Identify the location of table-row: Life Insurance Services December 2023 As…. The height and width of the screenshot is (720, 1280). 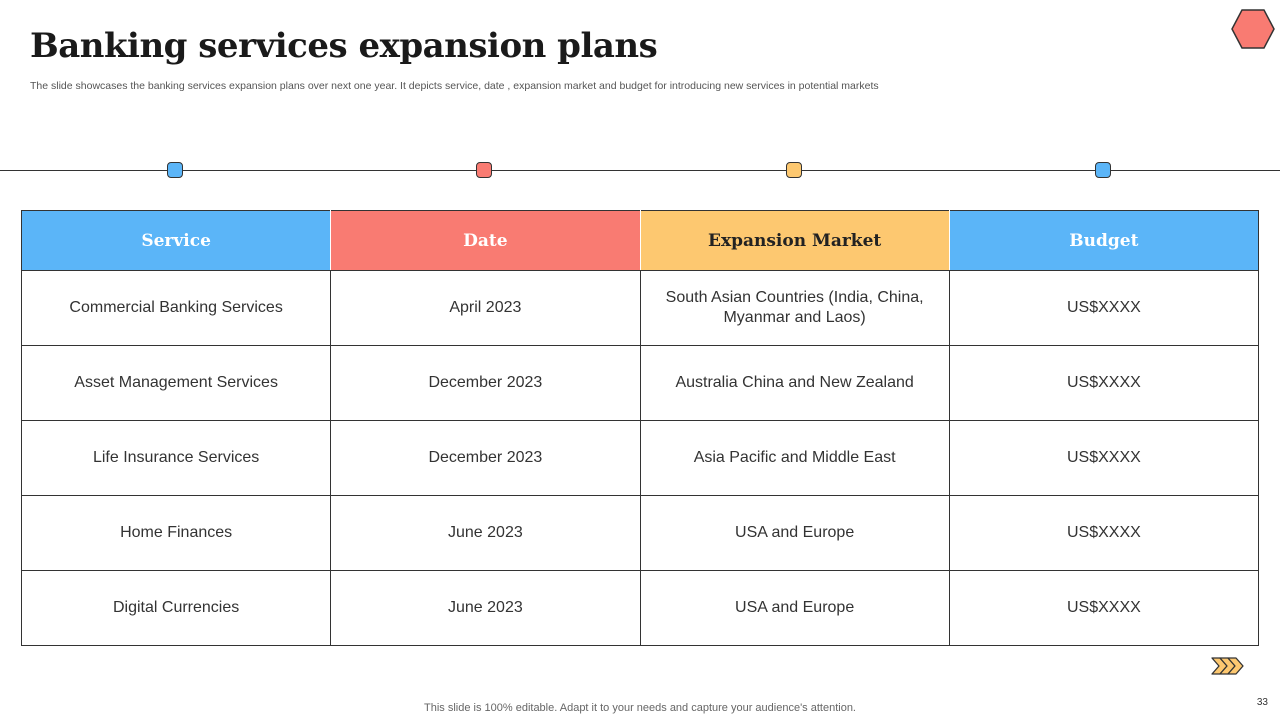
(640, 458).